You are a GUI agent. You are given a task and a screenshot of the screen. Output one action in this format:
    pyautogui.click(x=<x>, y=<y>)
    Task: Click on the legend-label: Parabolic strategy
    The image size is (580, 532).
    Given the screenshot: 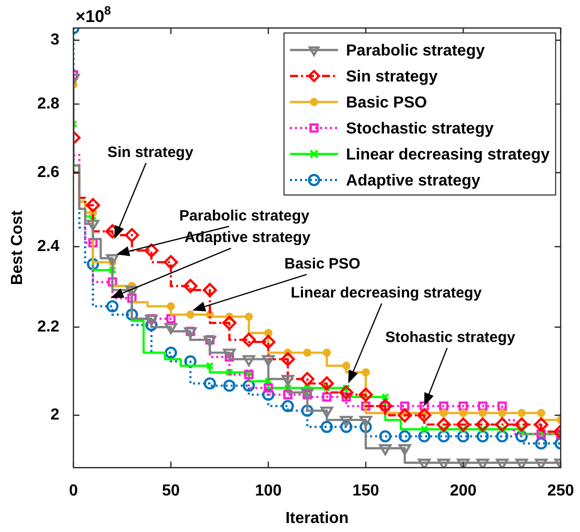 What is the action you would take?
    pyautogui.click(x=415, y=51)
    